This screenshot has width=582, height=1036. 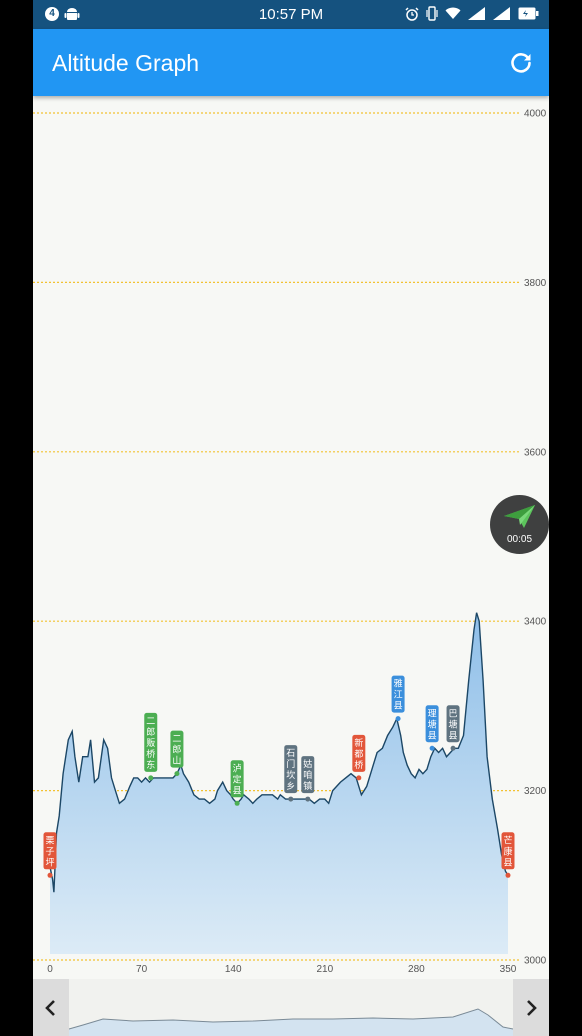 I want to click on chevron-right-icon, so click(x=532, y=1008).